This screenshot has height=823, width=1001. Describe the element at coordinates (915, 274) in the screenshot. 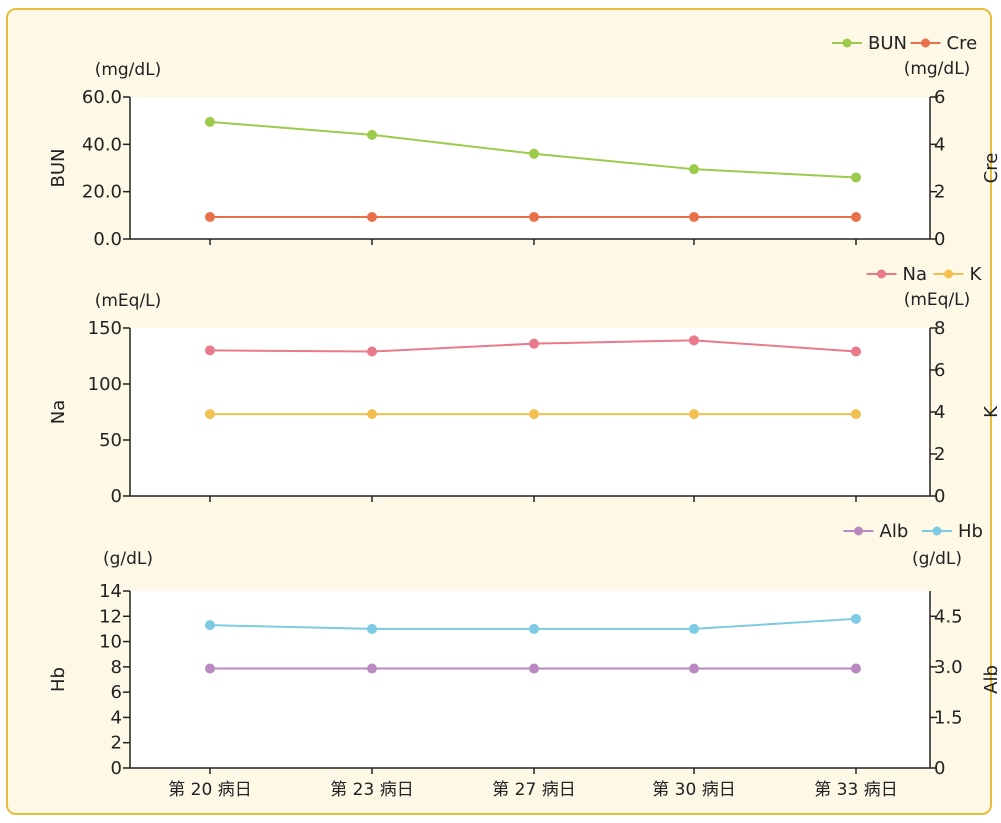

I see `legend-label: Na` at that location.